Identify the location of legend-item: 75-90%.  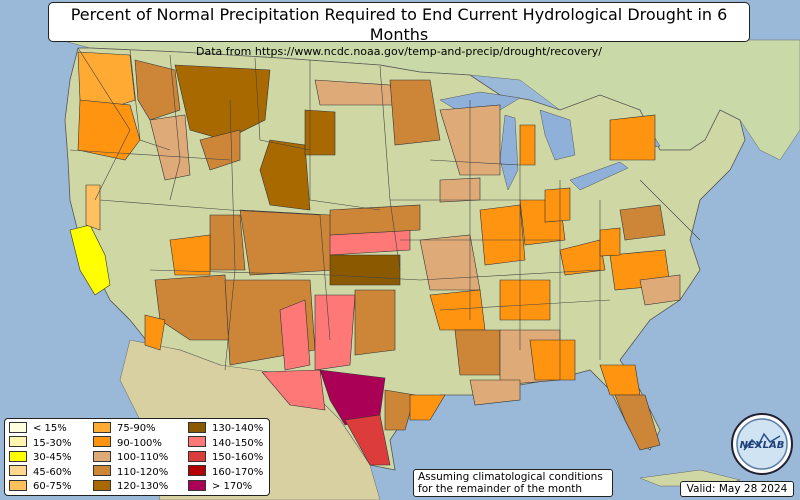
(124, 428).